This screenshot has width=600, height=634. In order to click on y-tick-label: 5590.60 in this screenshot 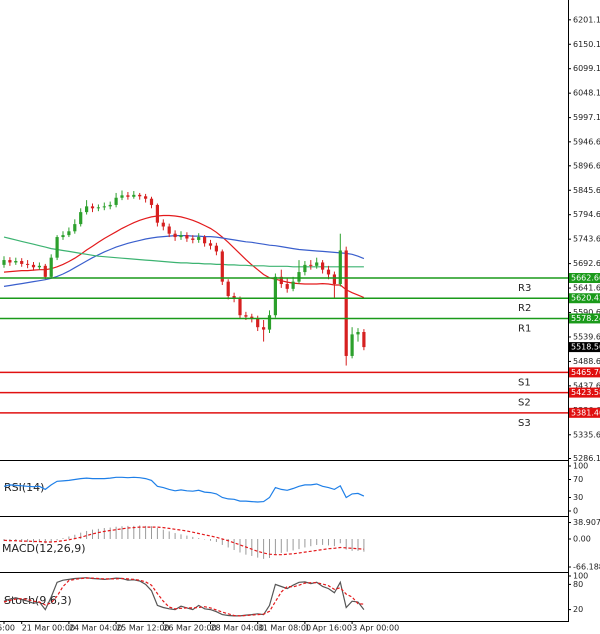, I will do `click(586, 312)`.